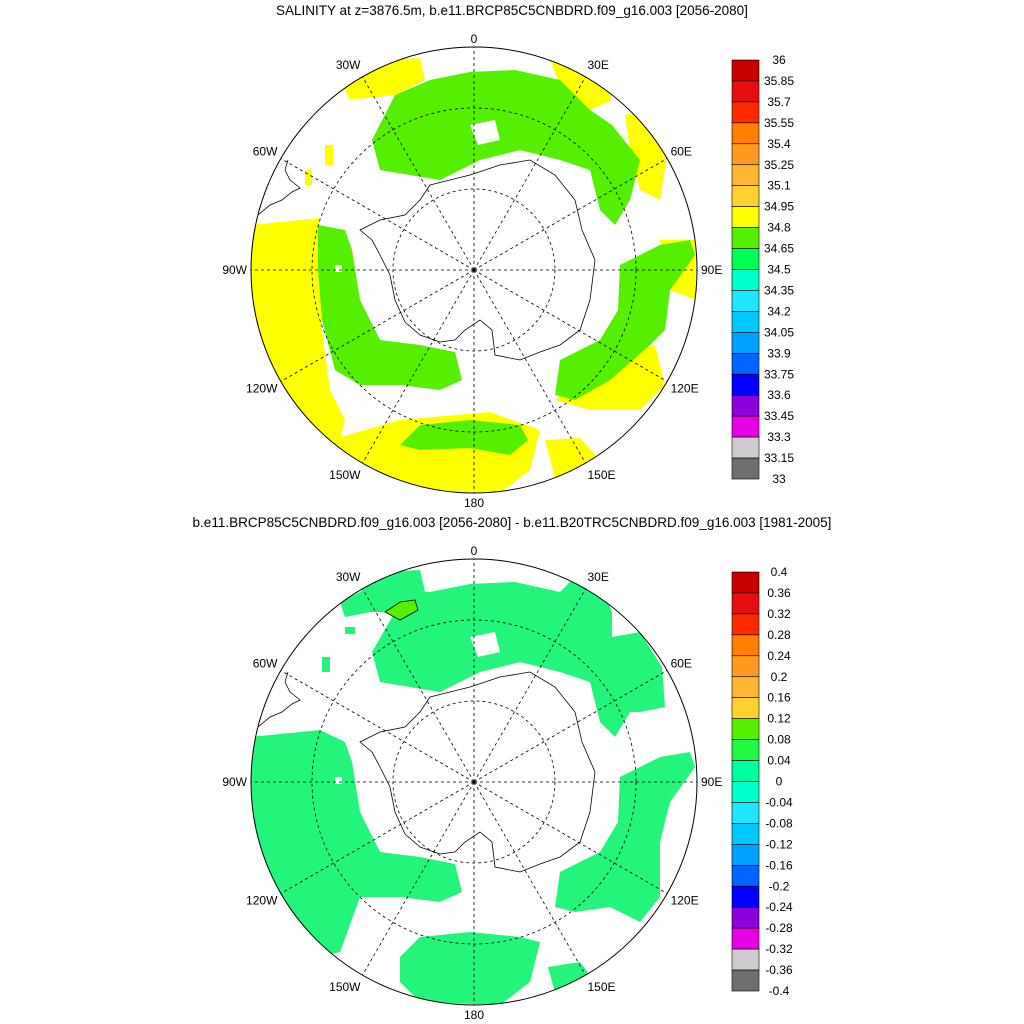  What do you see at coordinates (779, 123) in the screenshot?
I see `colorbar-label: 35.55` at bounding box center [779, 123].